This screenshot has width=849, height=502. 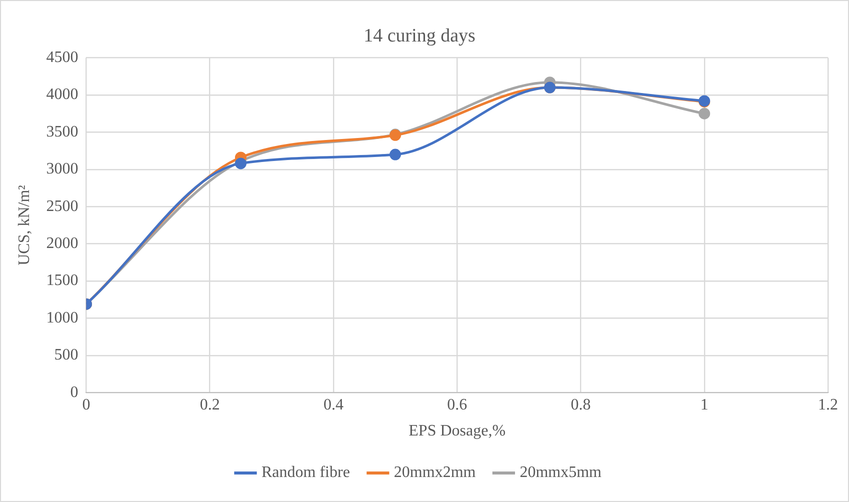 I want to click on y-tick-label: 2500, so click(x=62, y=206).